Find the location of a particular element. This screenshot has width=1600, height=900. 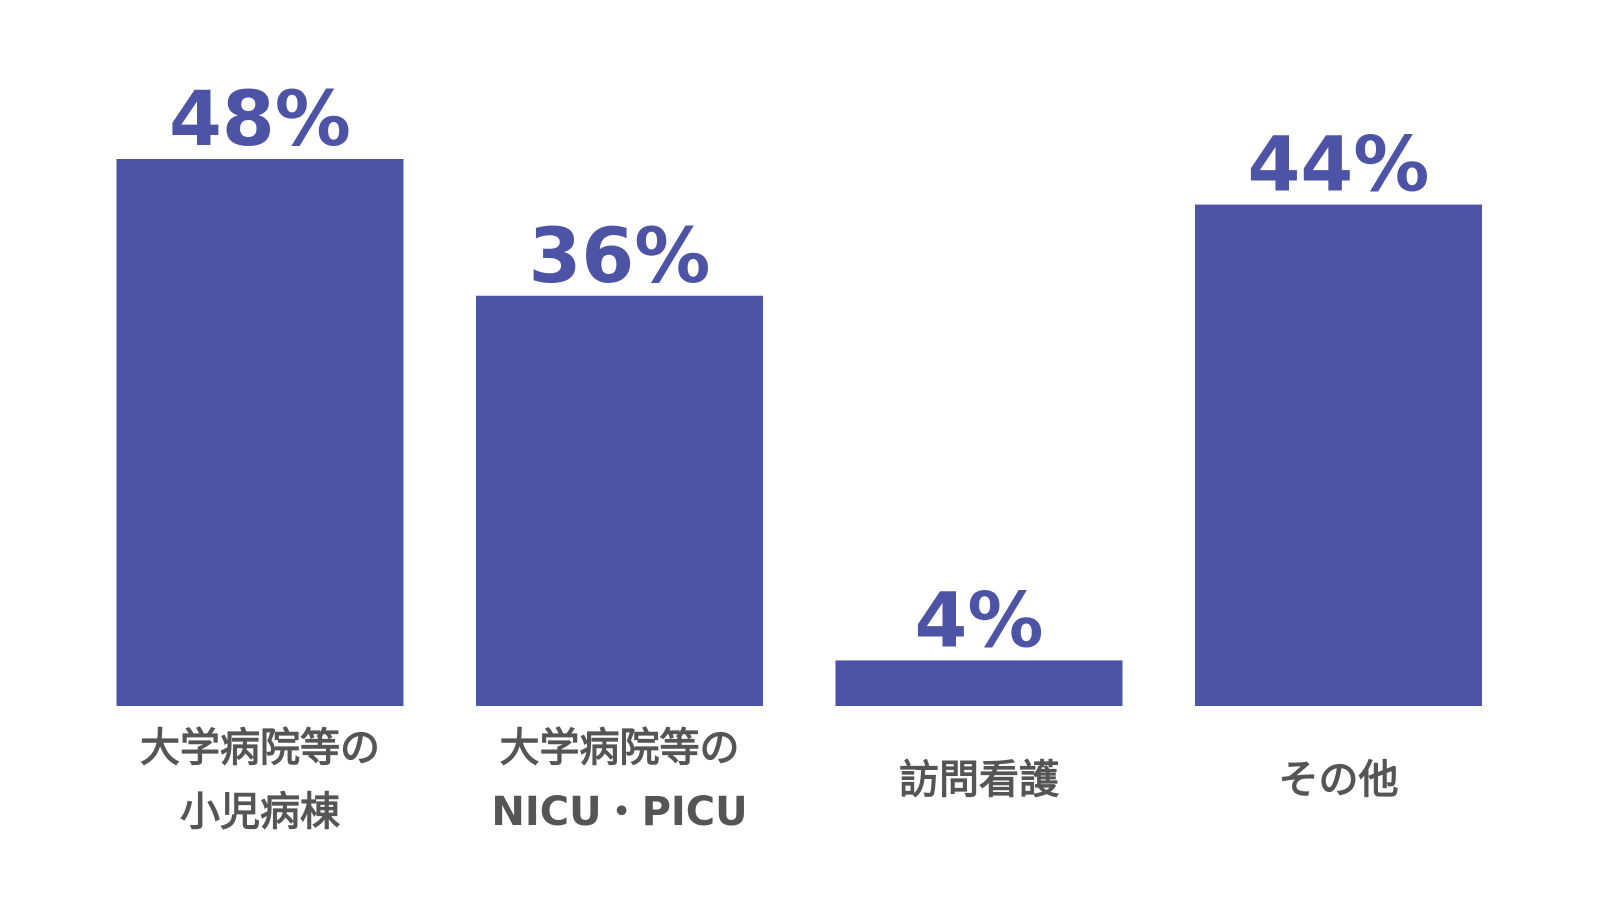

category-label: 小児病棟 is located at coordinates (260, 812).